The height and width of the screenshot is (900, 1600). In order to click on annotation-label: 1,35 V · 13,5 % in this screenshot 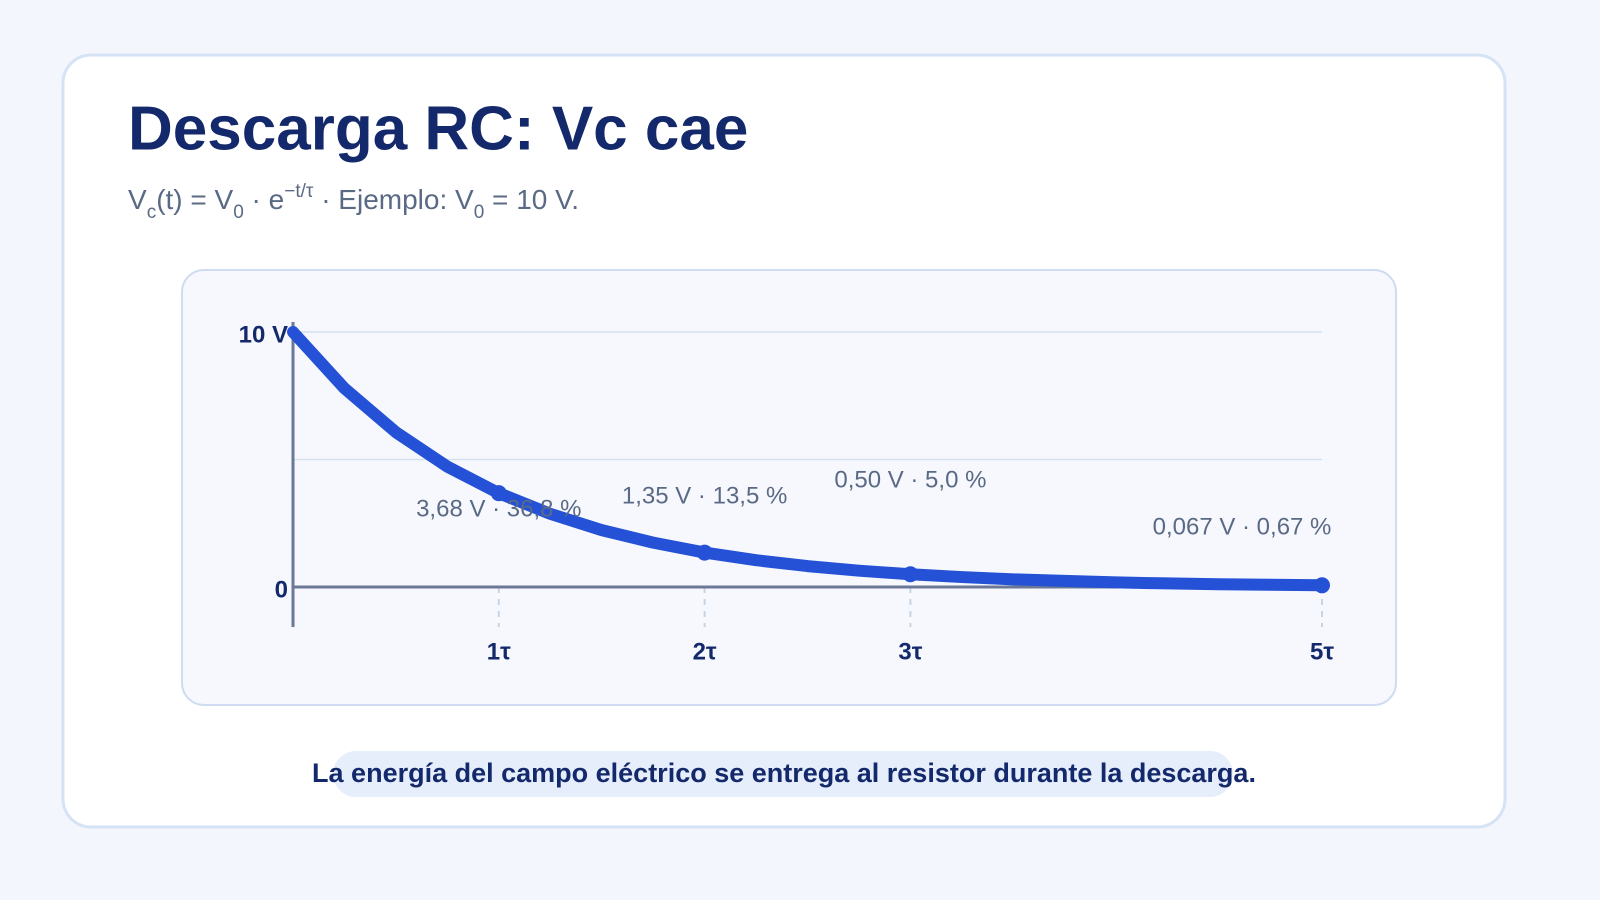, I will do `click(704, 495)`.